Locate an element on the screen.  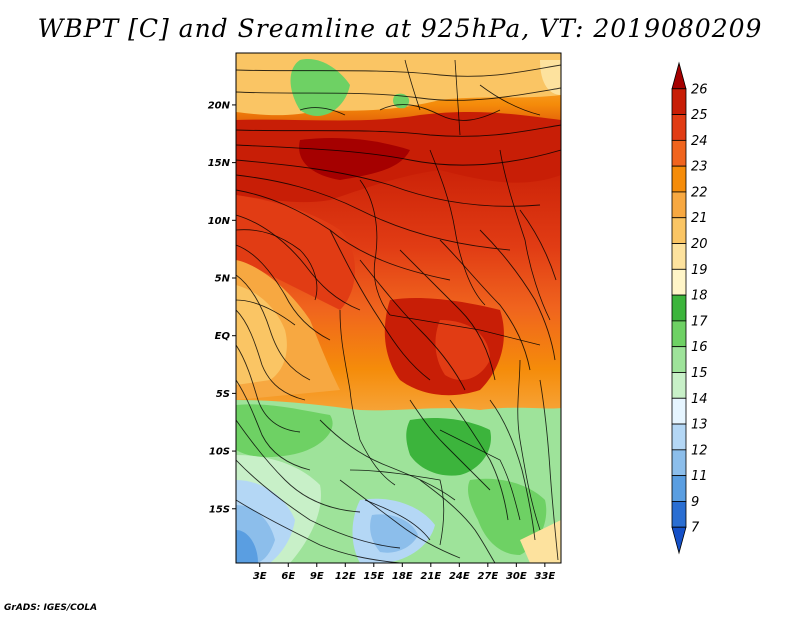
longitude-axis: 3E 6E 9E 12E 15E 18E 21E 24E 27E 30E 33E is located at coordinates (404, 572).